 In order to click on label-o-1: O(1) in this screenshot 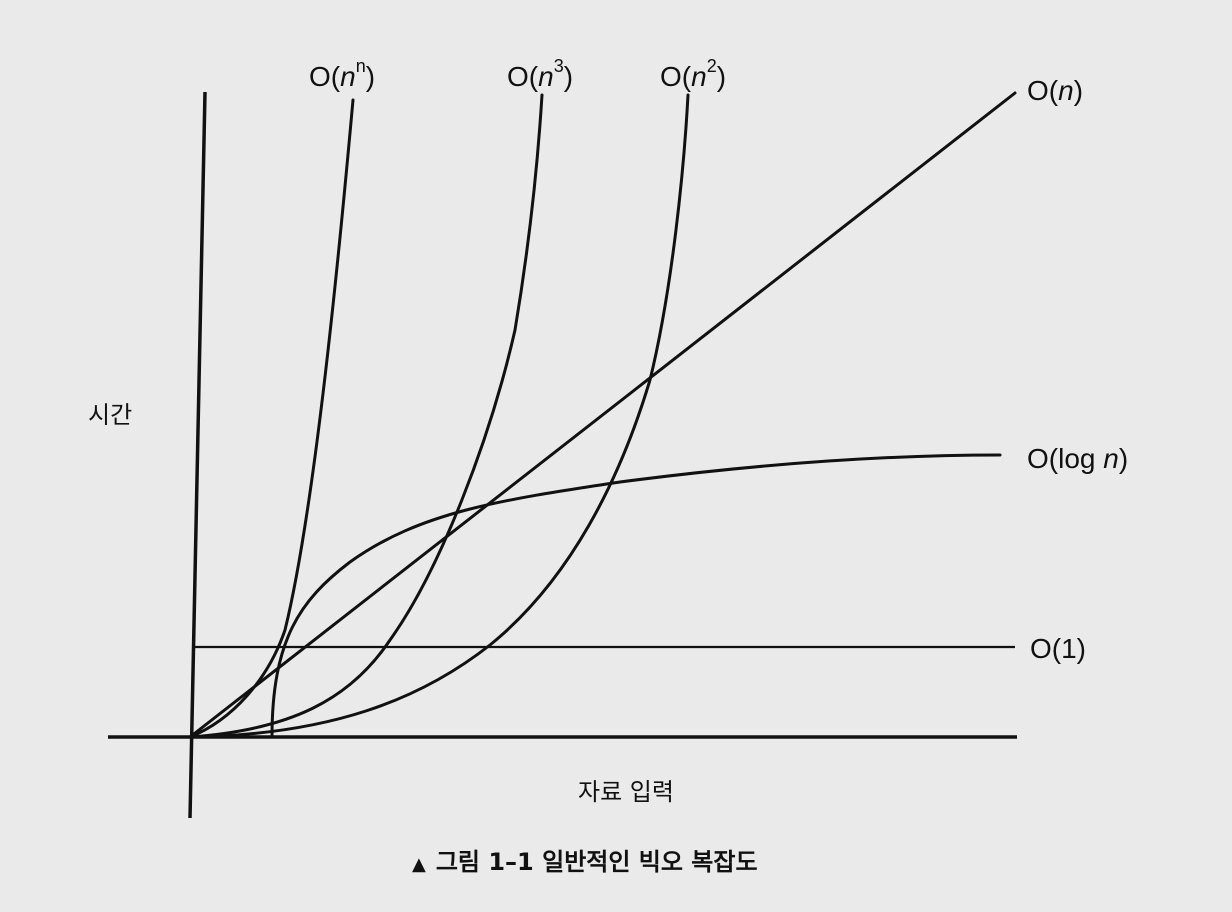, I will do `click(1058, 648)`.